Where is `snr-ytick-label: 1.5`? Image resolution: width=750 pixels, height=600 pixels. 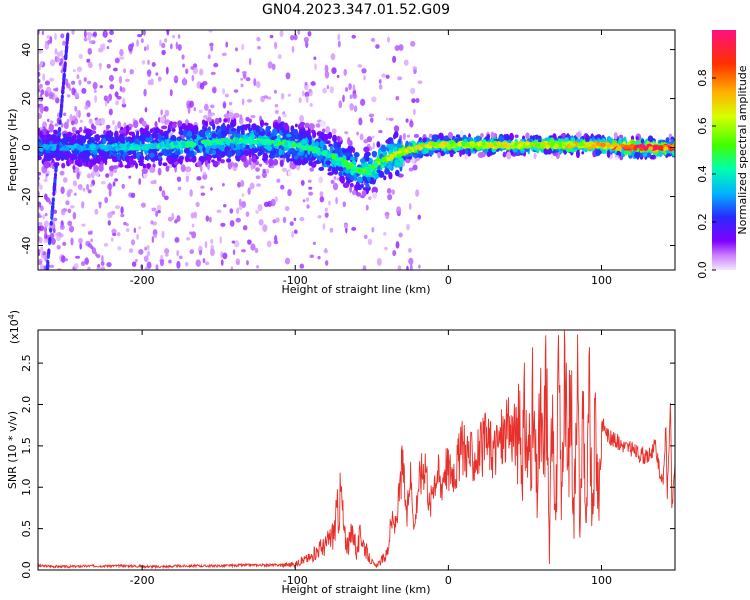 snr-ytick-label: 1.5 is located at coordinates (26, 446).